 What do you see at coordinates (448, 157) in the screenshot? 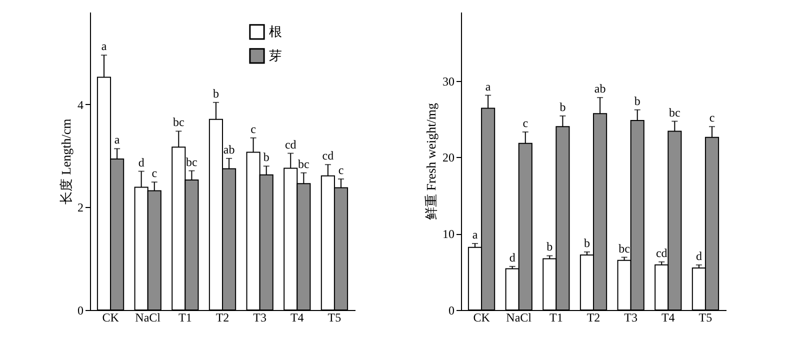
I see `y-tick-label: 20` at bounding box center [448, 157].